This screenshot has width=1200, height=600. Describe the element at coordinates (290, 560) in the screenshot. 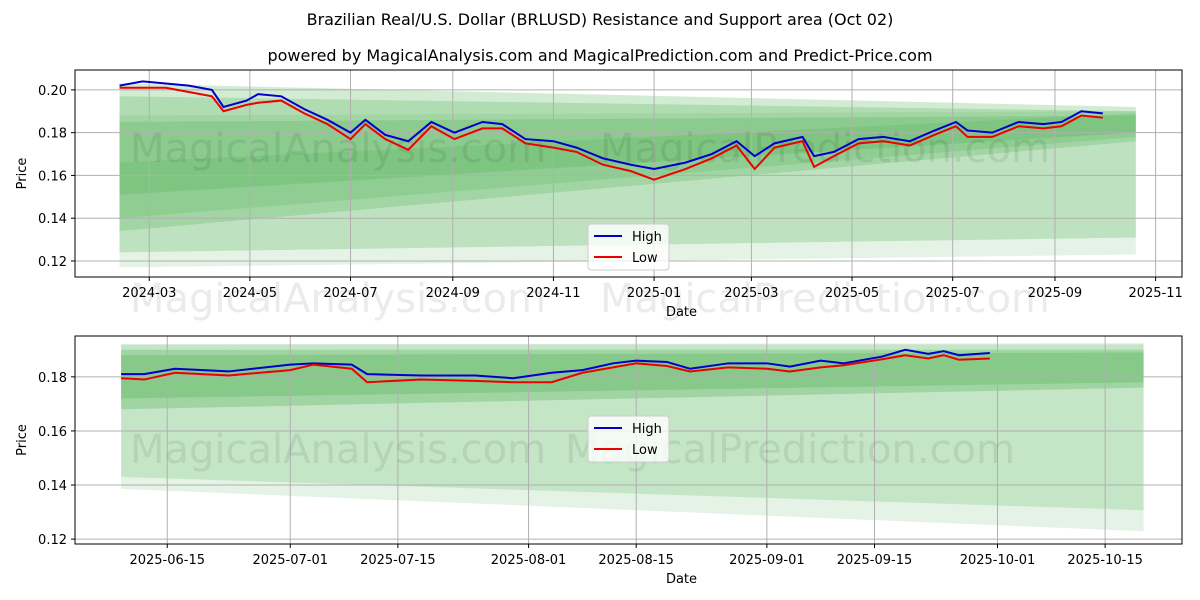

I see `x-tick-label: 2025-07-01` at that location.